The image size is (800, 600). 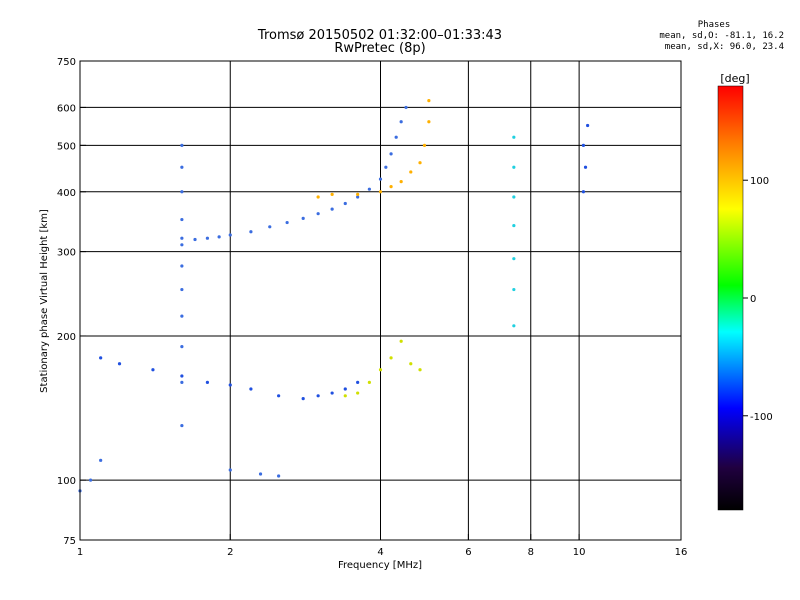 I want to click on colorbar-tick-label: 100, so click(x=759, y=181).